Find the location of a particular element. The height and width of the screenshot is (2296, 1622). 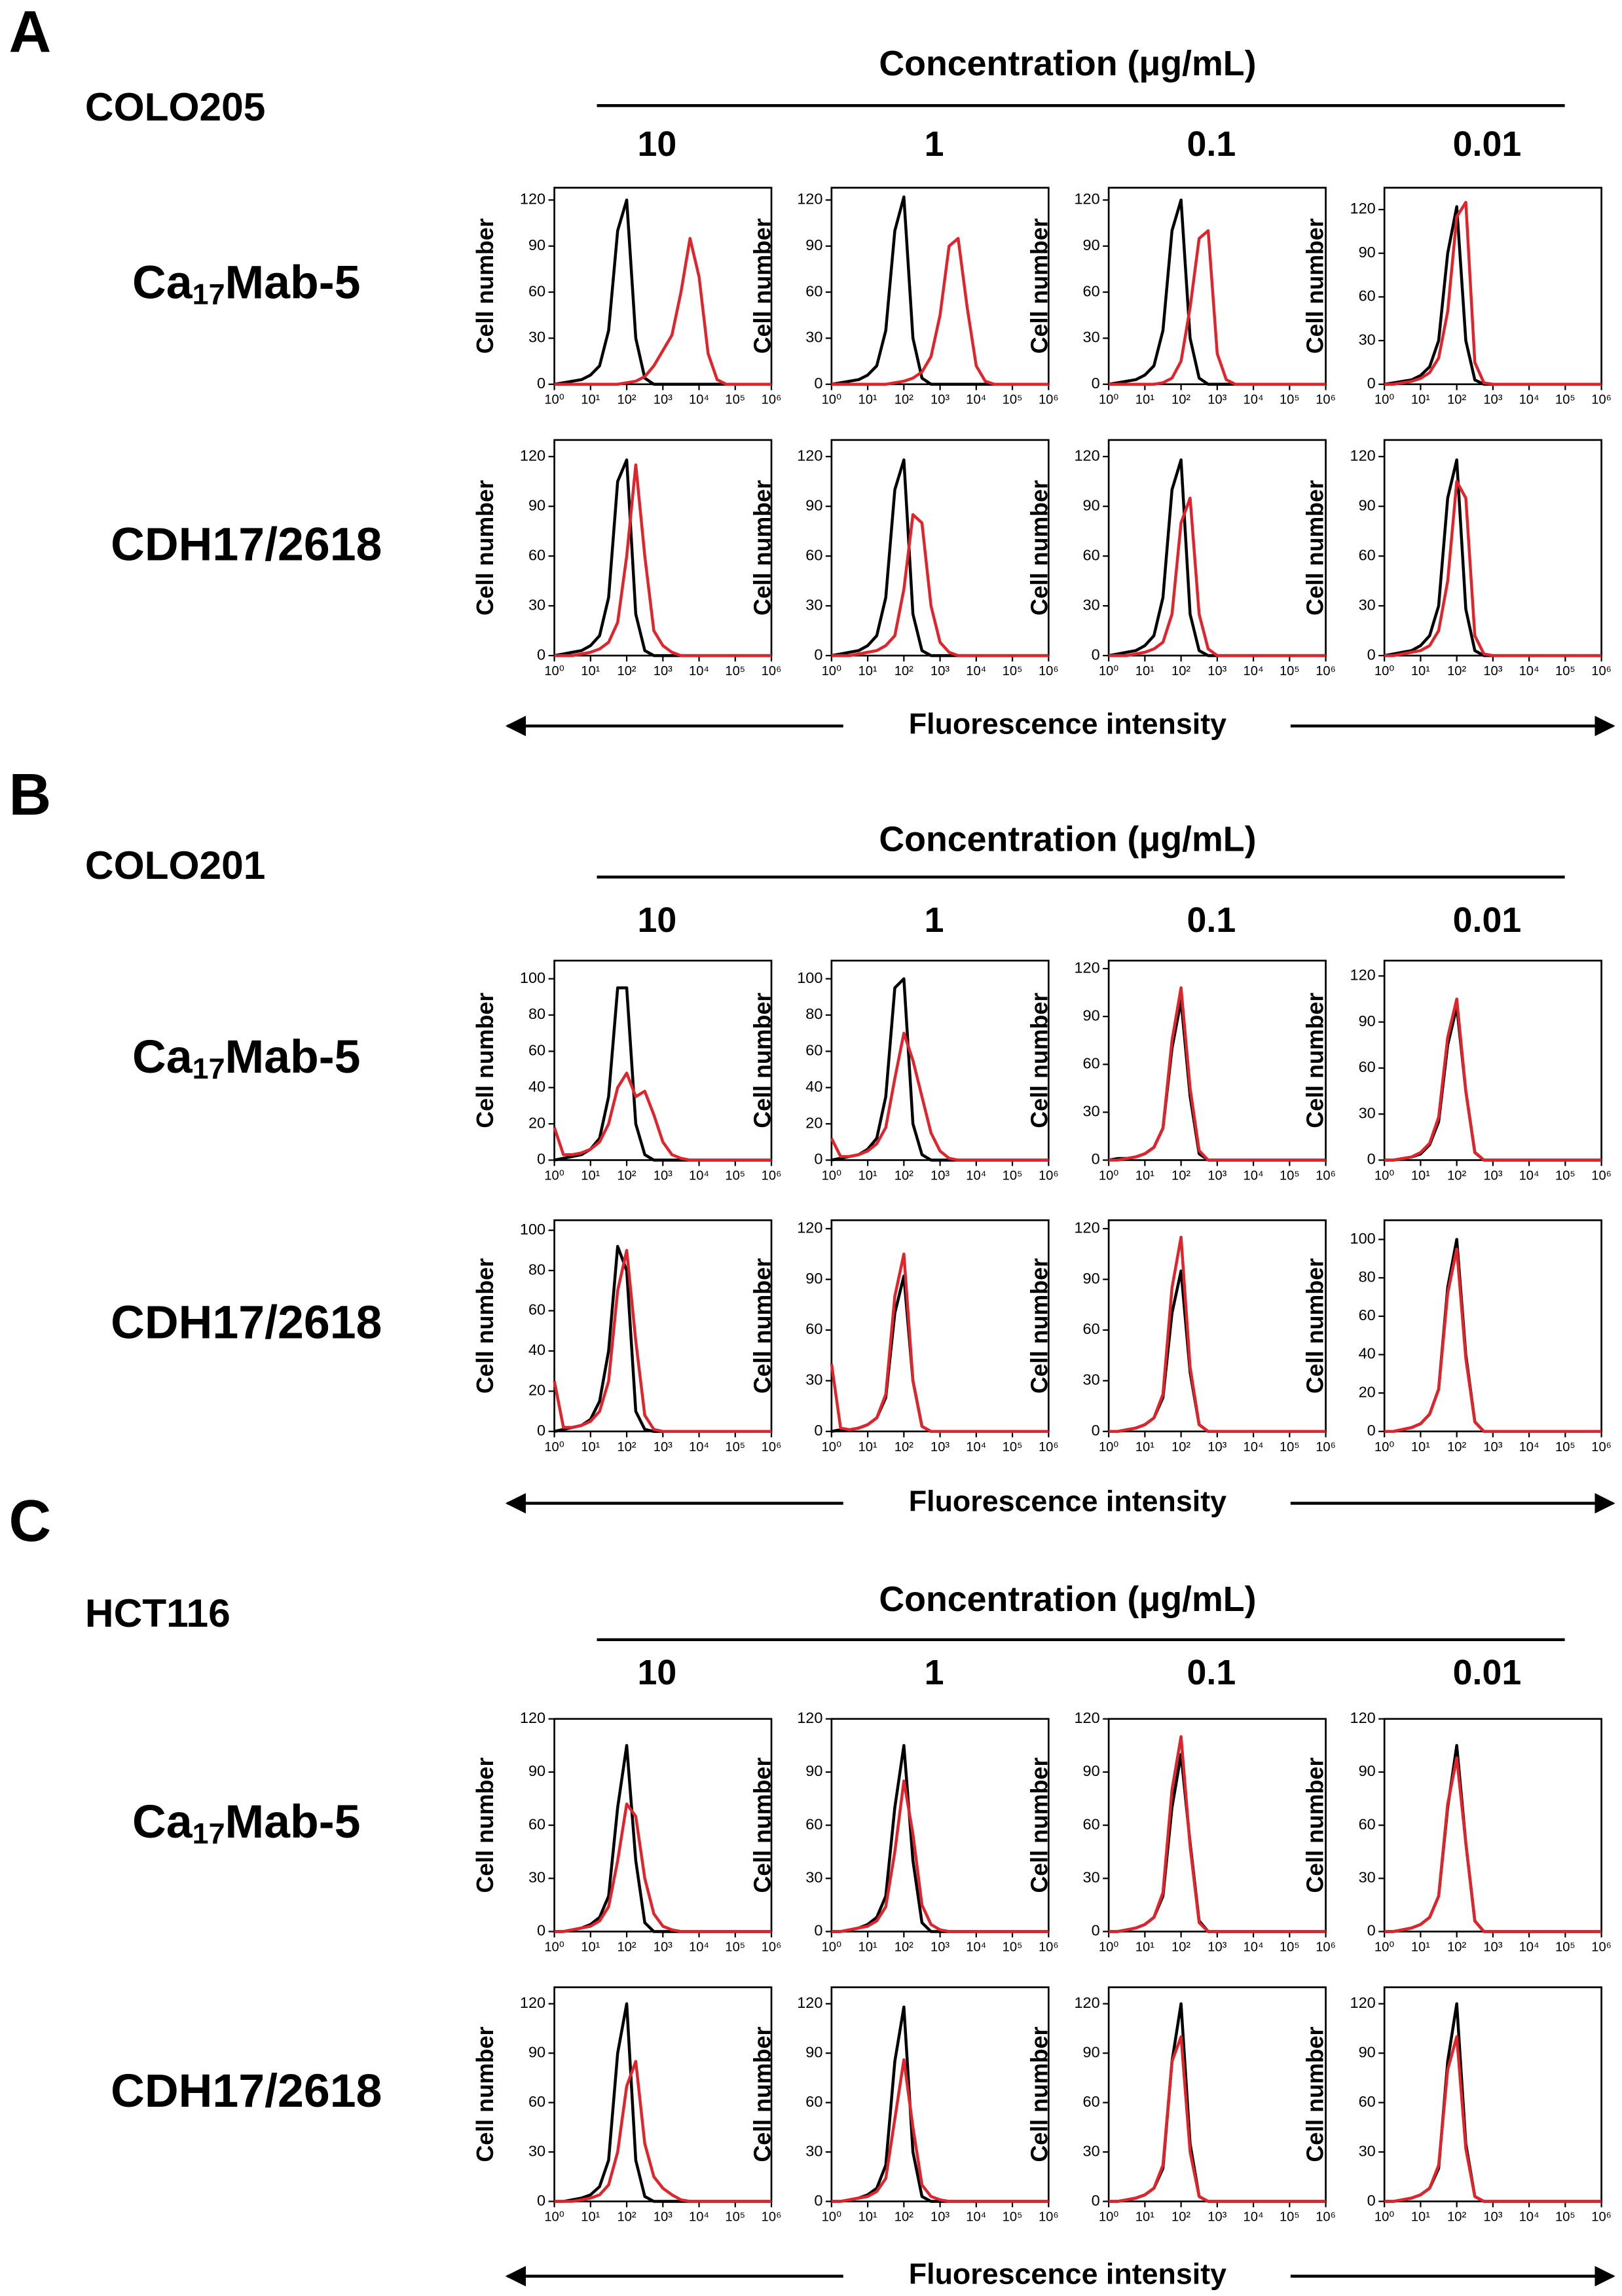

concentration-label: 0.1 is located at coordinates (1211, 920).